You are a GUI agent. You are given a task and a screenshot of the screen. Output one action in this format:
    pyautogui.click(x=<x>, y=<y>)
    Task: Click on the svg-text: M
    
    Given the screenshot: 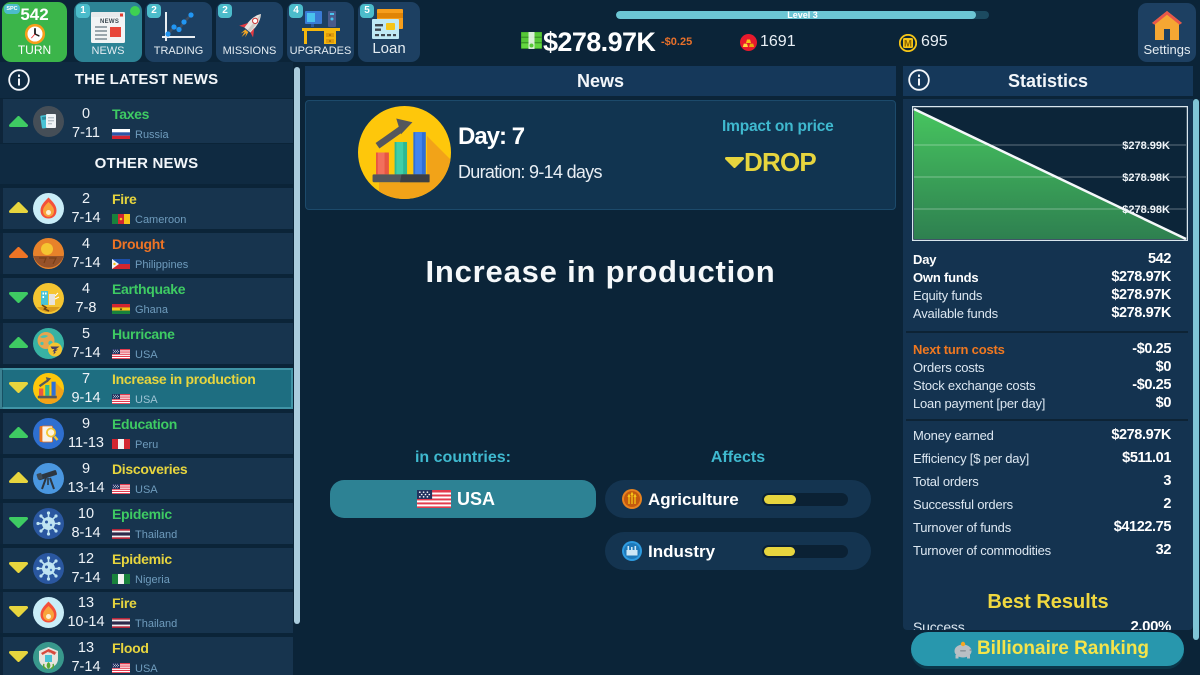 What is the action you would take?
    pyautogui.click(x=908, y=44)
    